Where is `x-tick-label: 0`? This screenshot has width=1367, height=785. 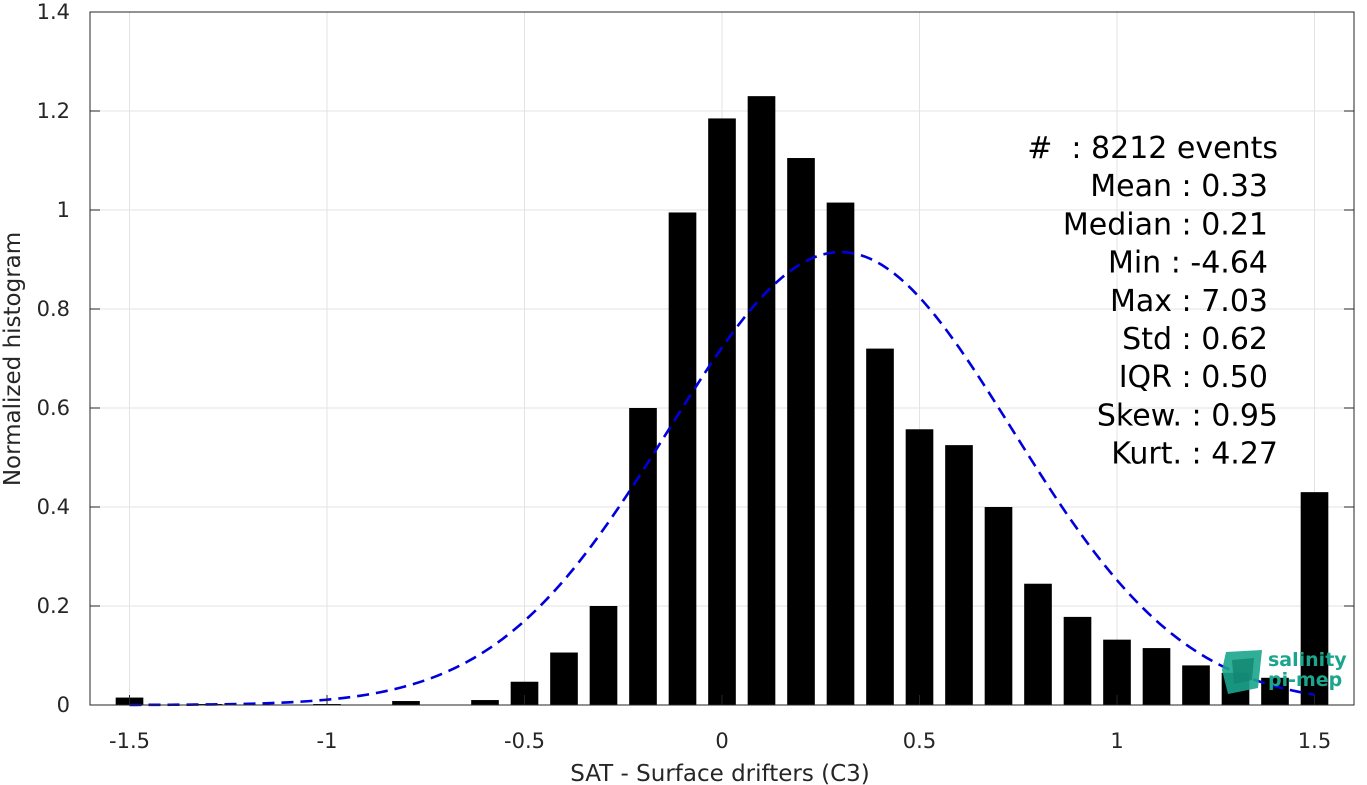
x-tick-label: 0 is located at coordinates (721, 741).